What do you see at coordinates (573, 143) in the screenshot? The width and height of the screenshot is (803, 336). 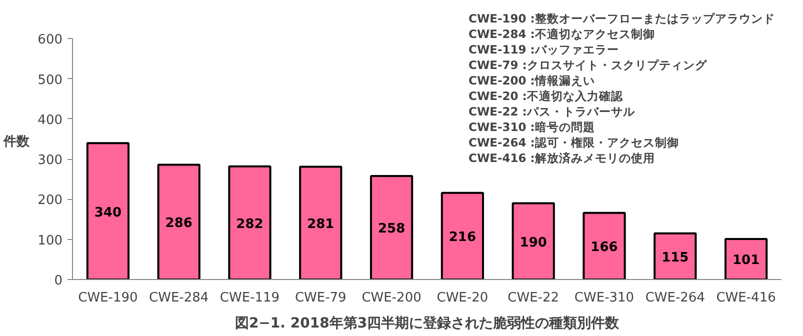 I see `annotation: CWE-264 :認可・権限・アクセス制御` at bounding box center [573, 143].